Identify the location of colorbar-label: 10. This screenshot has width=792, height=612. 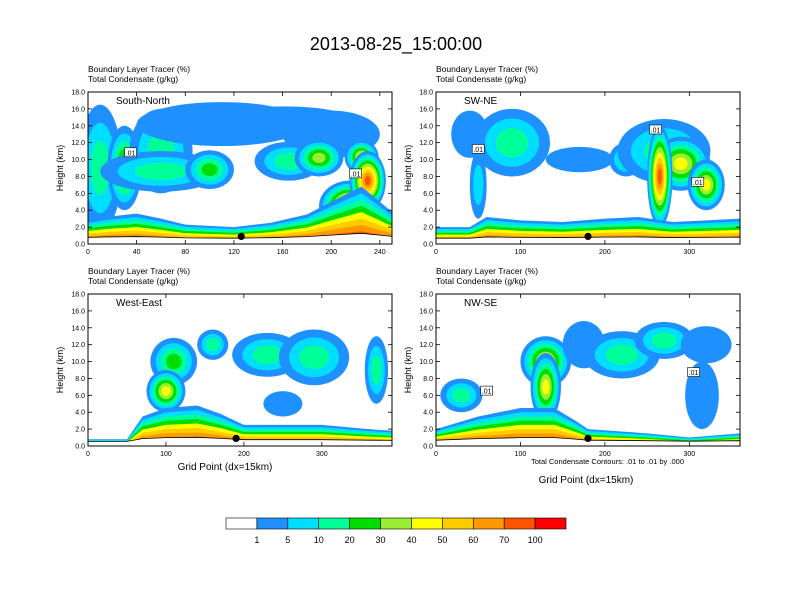
(319, 540).